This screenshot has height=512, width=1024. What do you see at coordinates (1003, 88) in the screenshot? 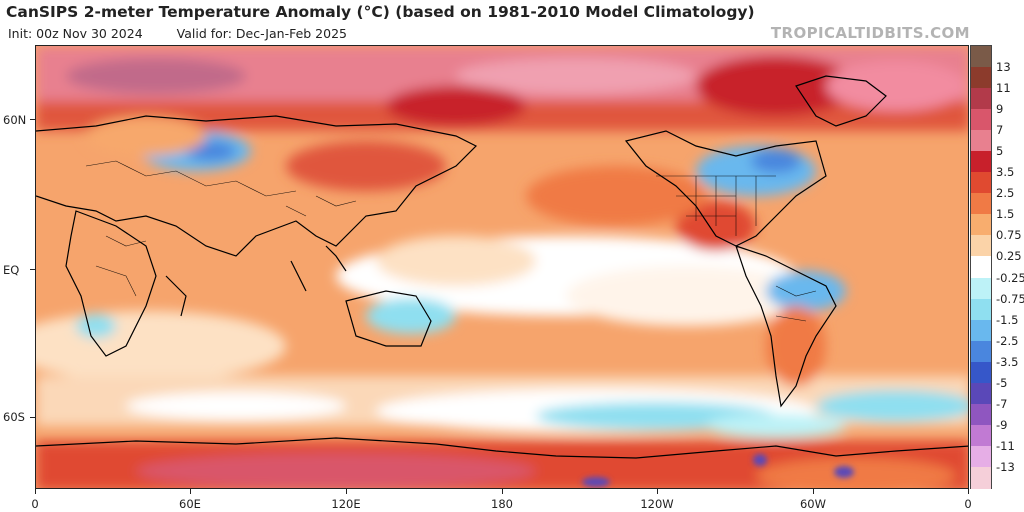
I see `colorbar-label: 11` at bounding box center [1003, 88].